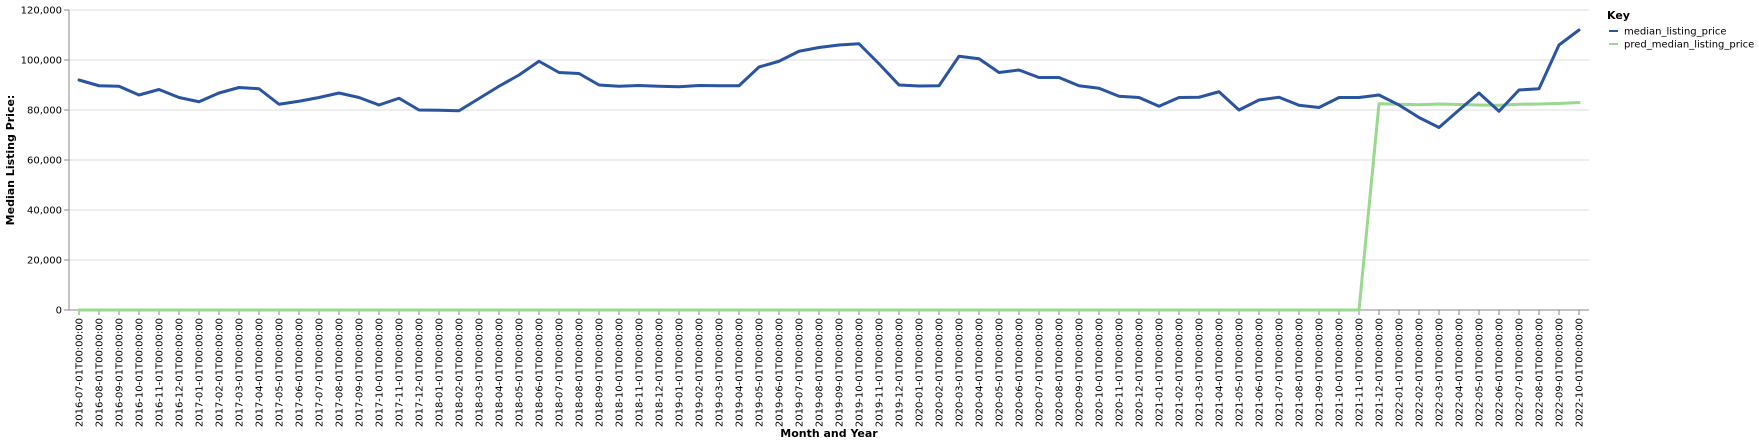 This screenshot has width=1759, height=447. Describe the element at coordinates (820, 372) in the screenshot. I see `x-tick-label: 2019-08-01T00:00:00` at that location.